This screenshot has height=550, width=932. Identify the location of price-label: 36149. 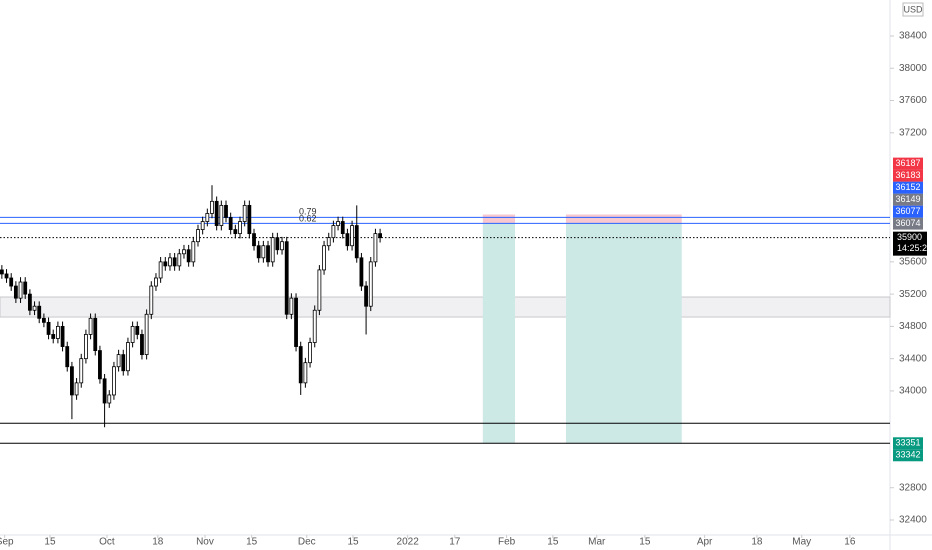
(907, 199).